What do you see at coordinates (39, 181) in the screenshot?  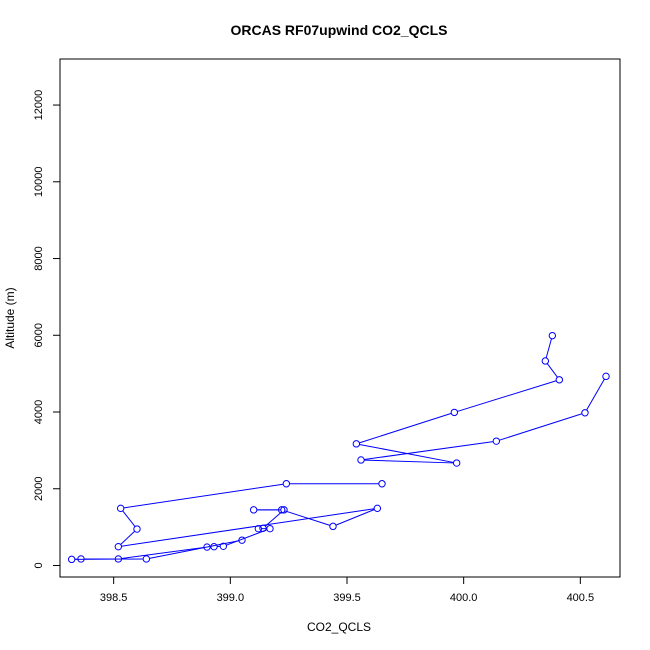 I see `y-tick-label: 10000` at bounding box center [39, 181].